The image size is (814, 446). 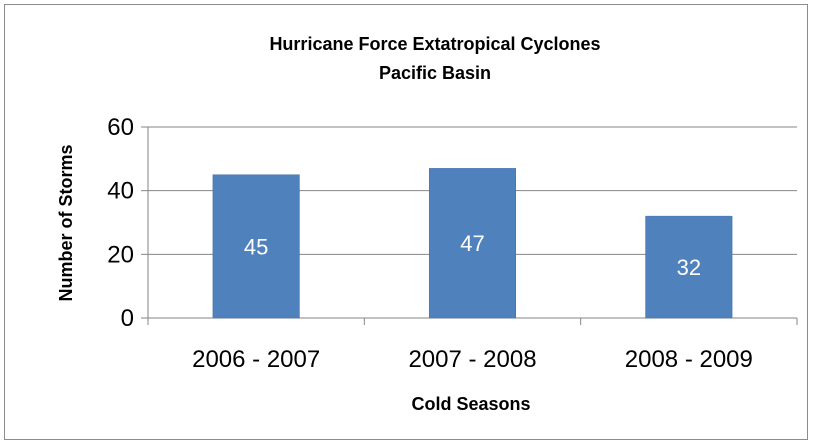 I want to click on y-tick-label: 20, so click(x=120, y=254).